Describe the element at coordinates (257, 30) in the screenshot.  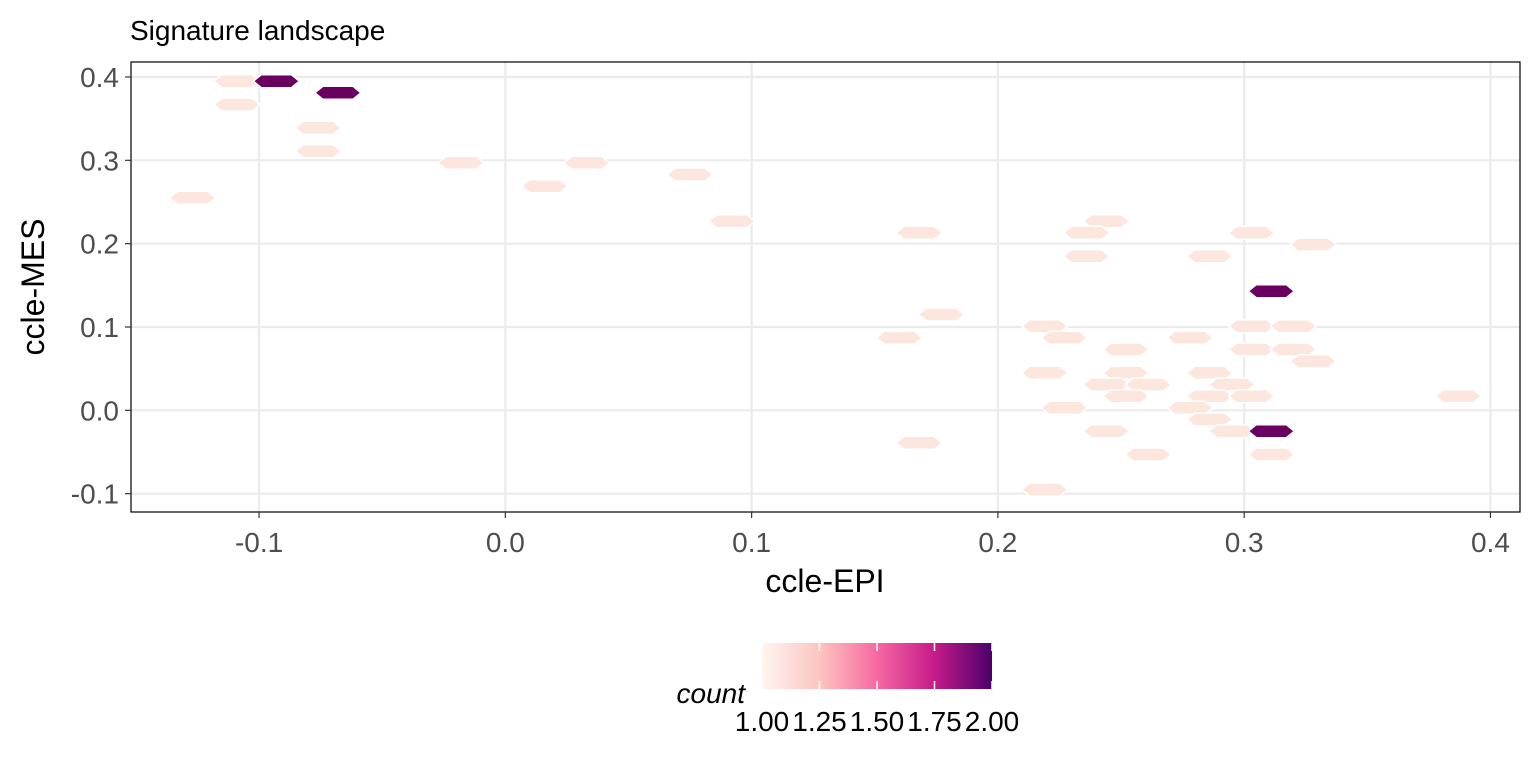
I see `chart-title: Signature landscape` at that location.